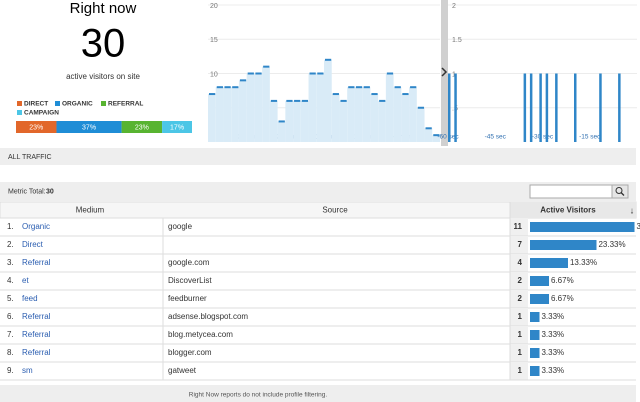 Image resolution: width=640 pixels, height=402 pixels. What do you see at coordinates (611, 244) in the screenshot?
I see `percent-label: 23.33%` at bounding box center [611, 244].